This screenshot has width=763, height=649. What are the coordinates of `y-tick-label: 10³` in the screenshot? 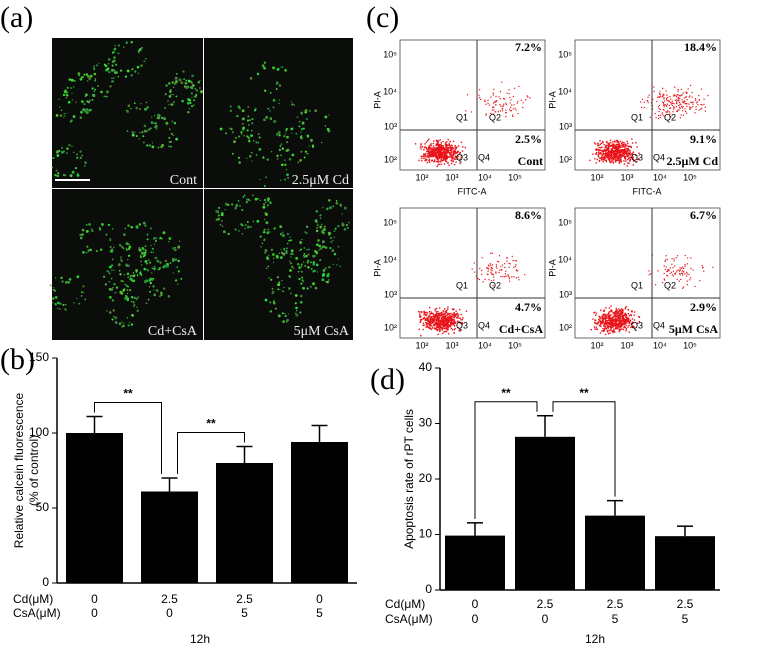 It's located at (390, 126).